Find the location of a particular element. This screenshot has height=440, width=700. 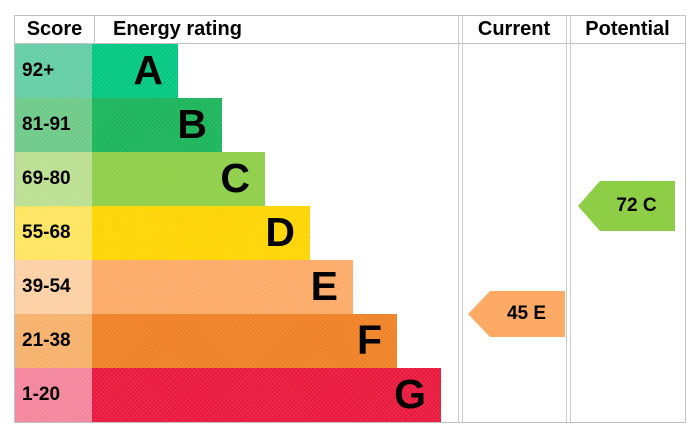

potential-rating-arrow: 72 C is located at coordinates (626, 206).